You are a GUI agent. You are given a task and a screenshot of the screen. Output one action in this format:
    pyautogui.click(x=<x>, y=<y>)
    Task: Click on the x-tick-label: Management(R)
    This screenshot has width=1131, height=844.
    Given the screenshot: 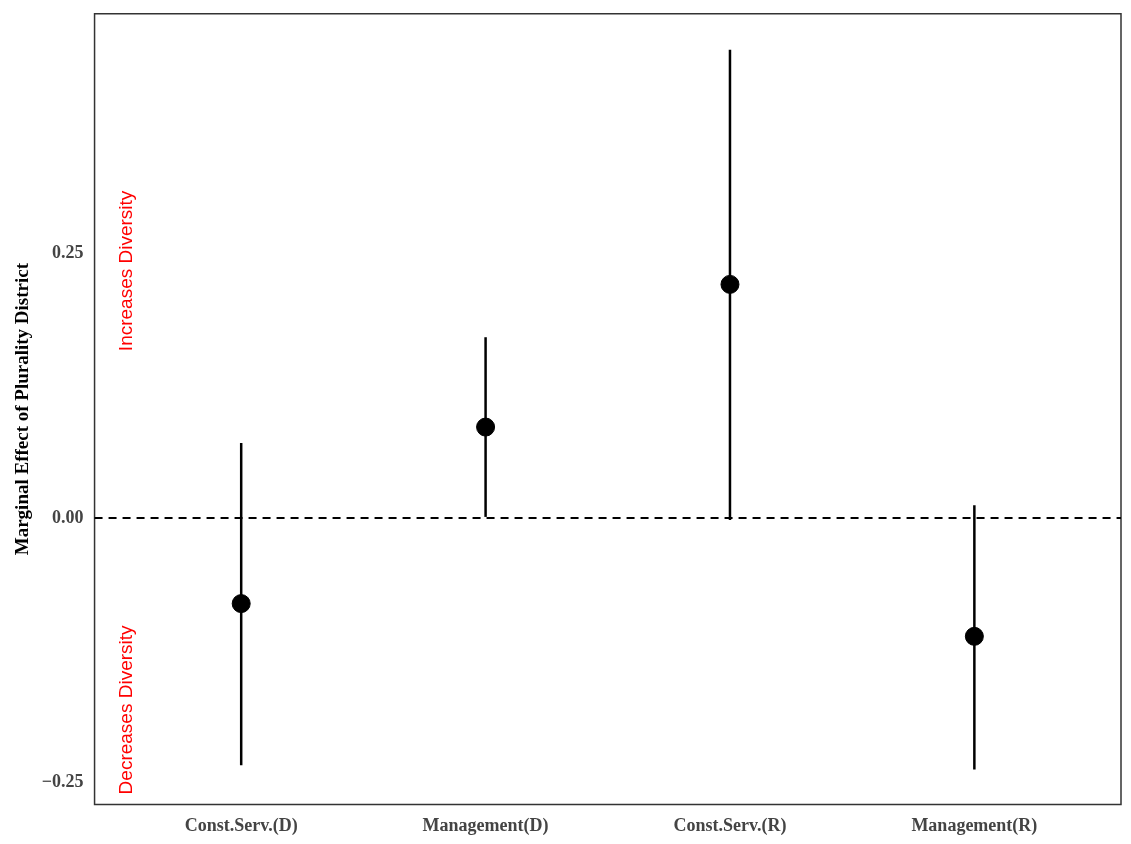 What is the action you would take?
    pyautogui.click(x=974, y=825)
    